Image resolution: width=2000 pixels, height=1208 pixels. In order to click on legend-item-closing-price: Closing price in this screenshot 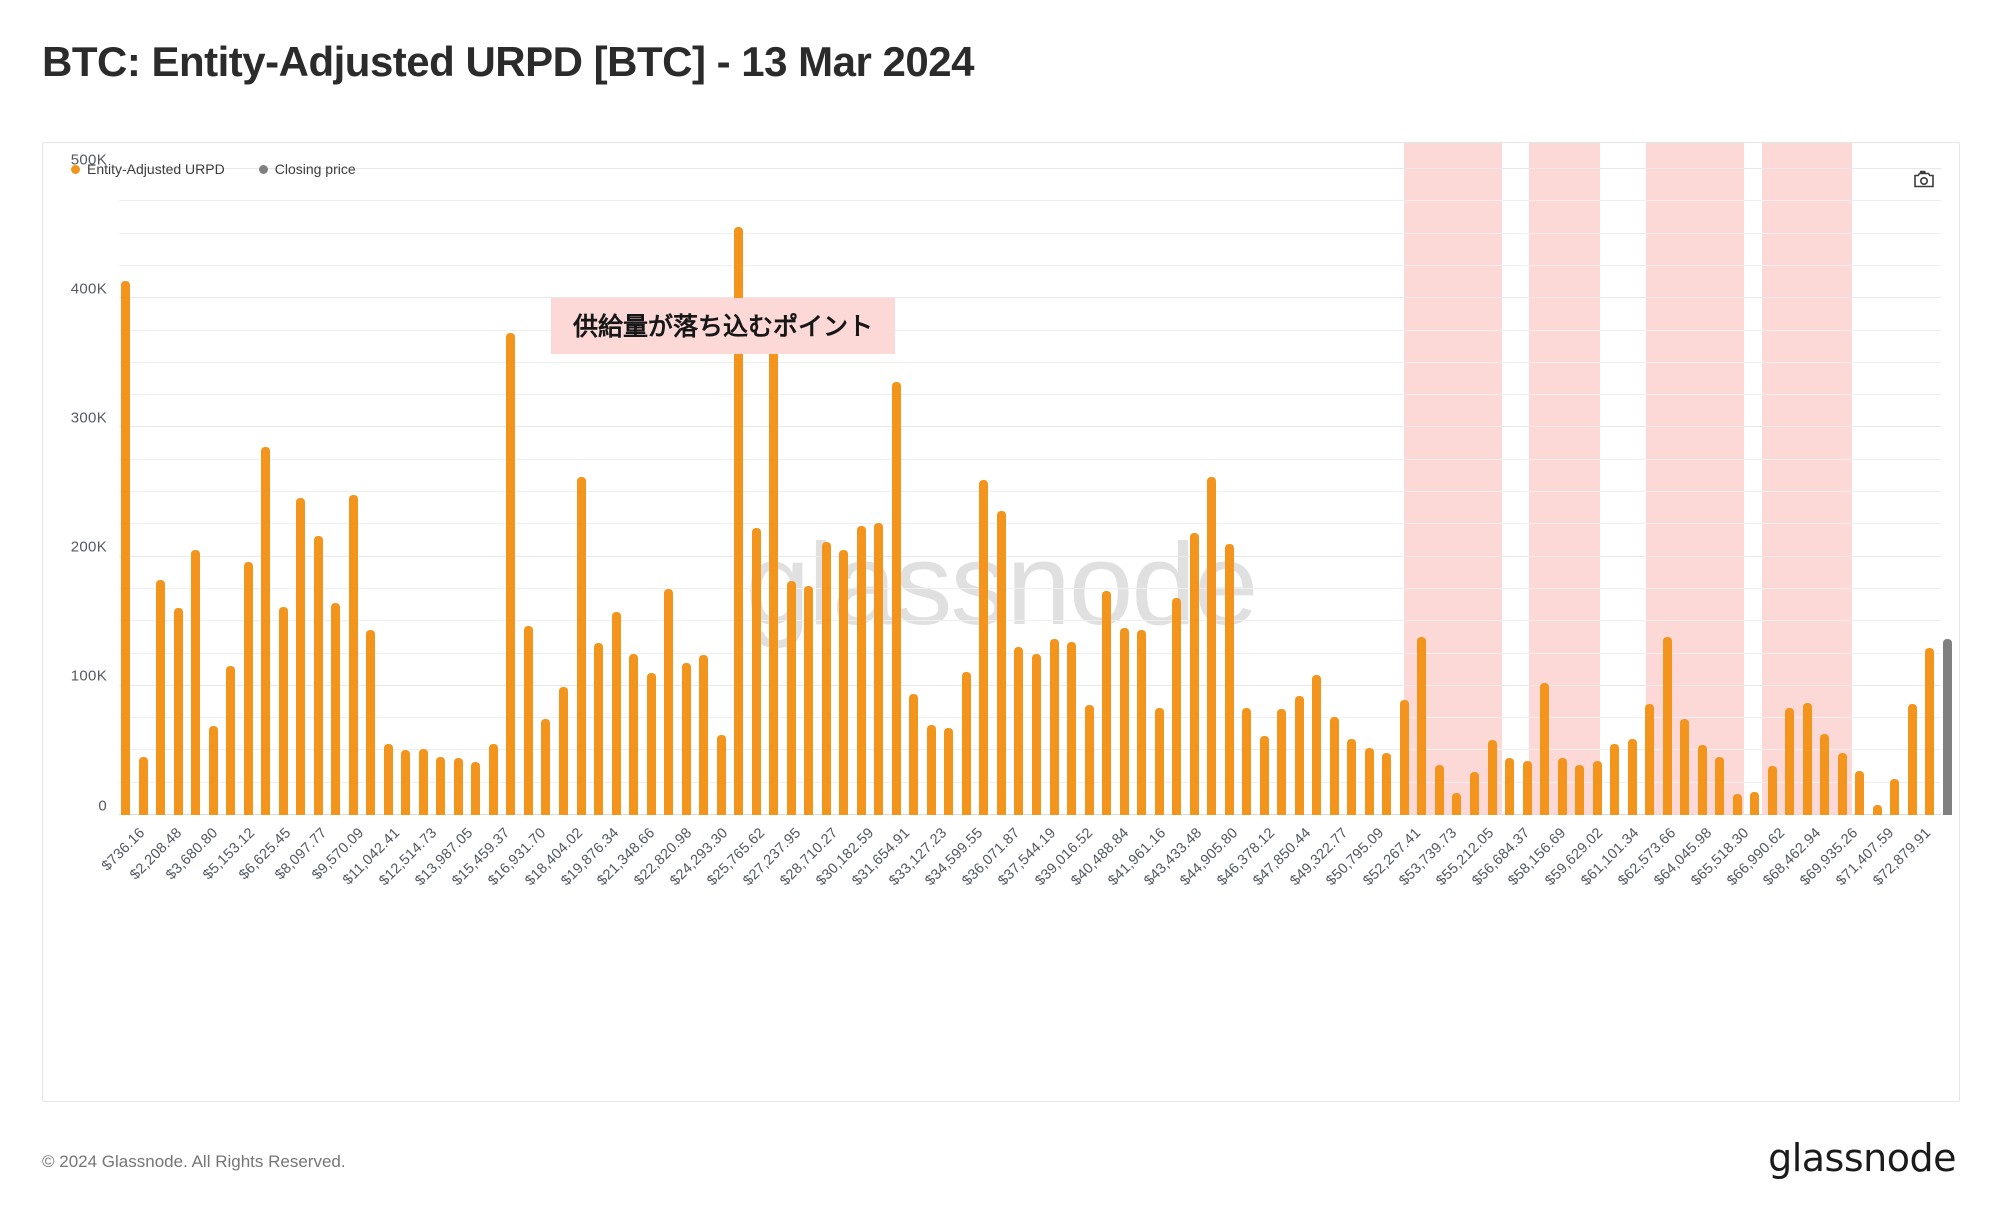, I will do `click(307, 169)`.